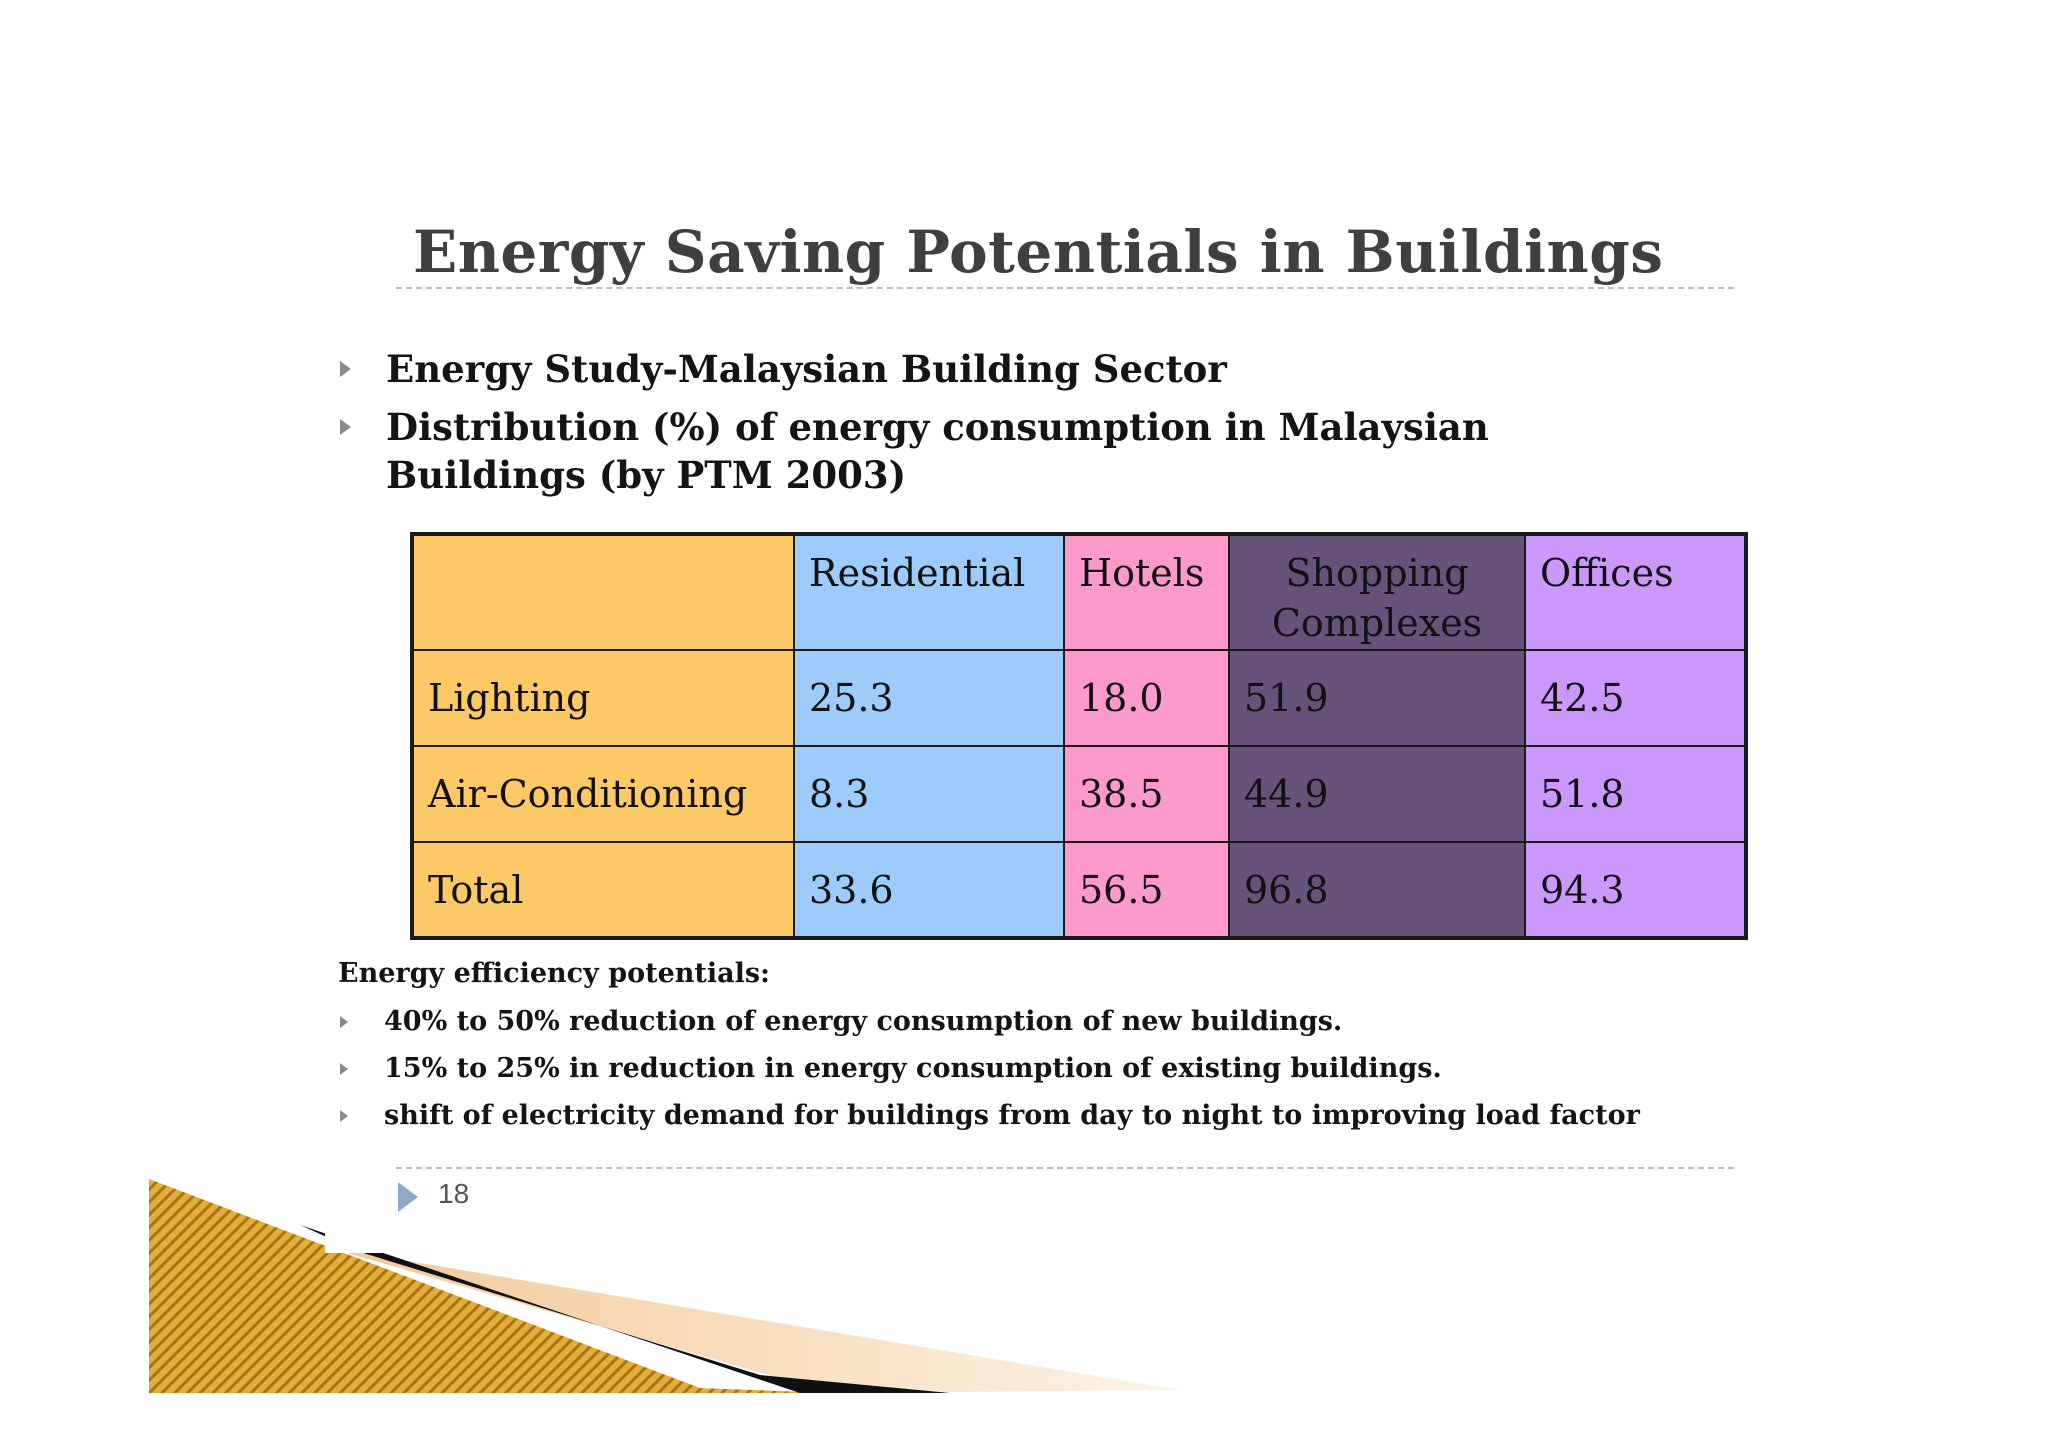  I want to click on table-cell: 38.5, so click(1146, 794).